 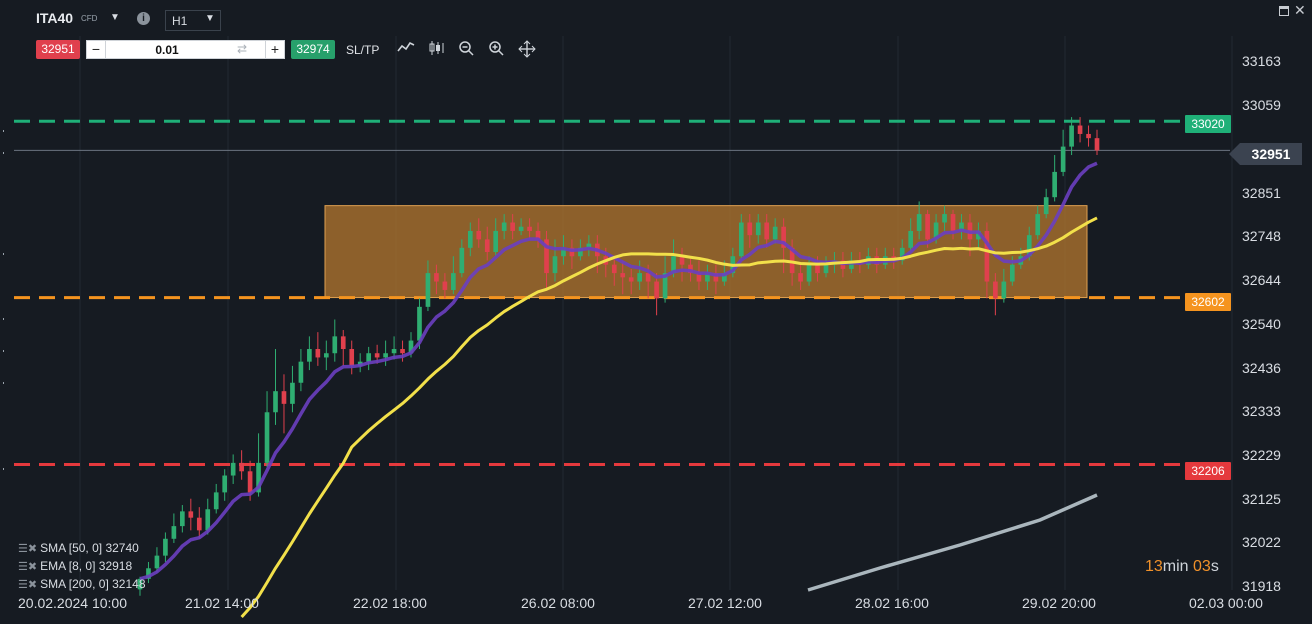 What do you see at coordinates (363, 50) in the screenshot?
I see `sltp-button: SL/TP` at bounding box center [363, 50].